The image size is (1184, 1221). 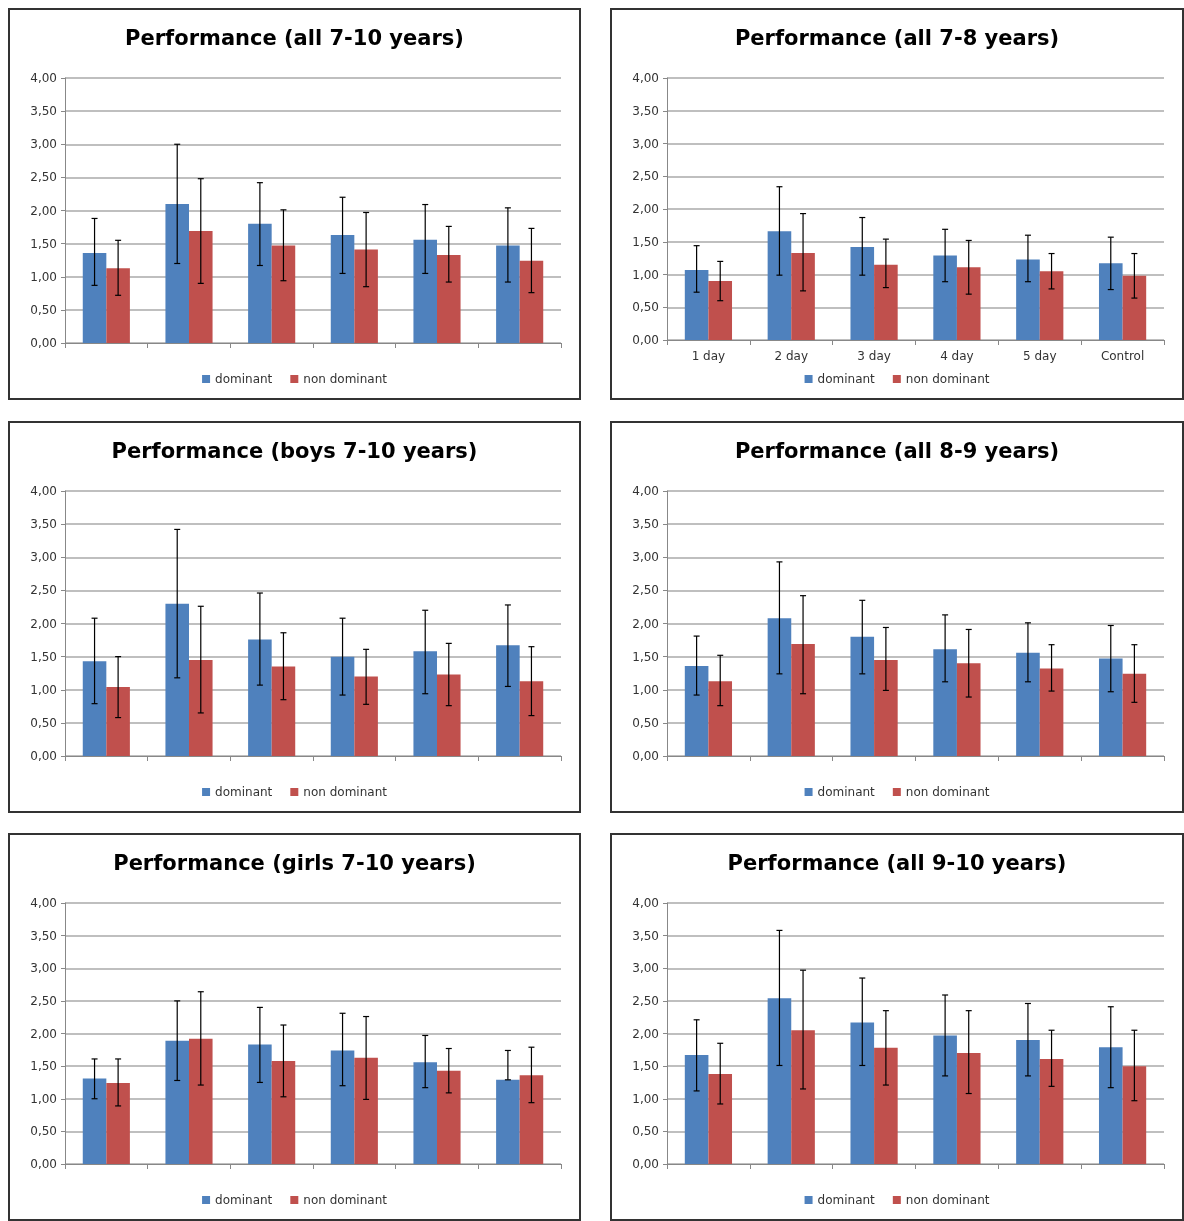 What do you see at coordinates (294, 37) in the screenshot?
I see `chart-title: Performance (all 7-10 years)` at bounding box center [294, 37].